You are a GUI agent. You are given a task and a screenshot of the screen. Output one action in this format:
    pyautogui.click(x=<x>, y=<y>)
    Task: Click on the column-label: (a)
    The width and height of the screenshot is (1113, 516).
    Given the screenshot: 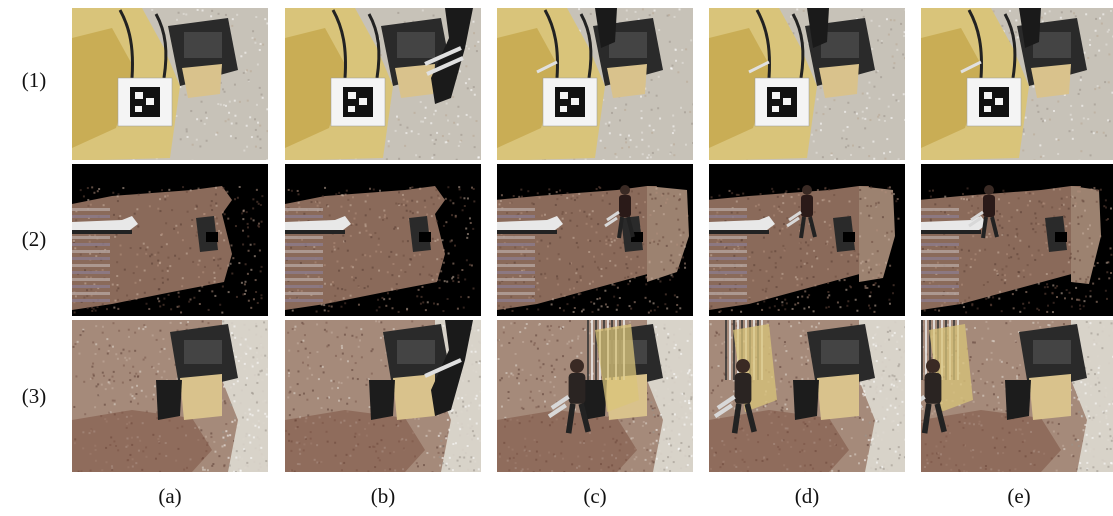 What is the action you would take?
    pyautogui.click(x=170, y=496)
    